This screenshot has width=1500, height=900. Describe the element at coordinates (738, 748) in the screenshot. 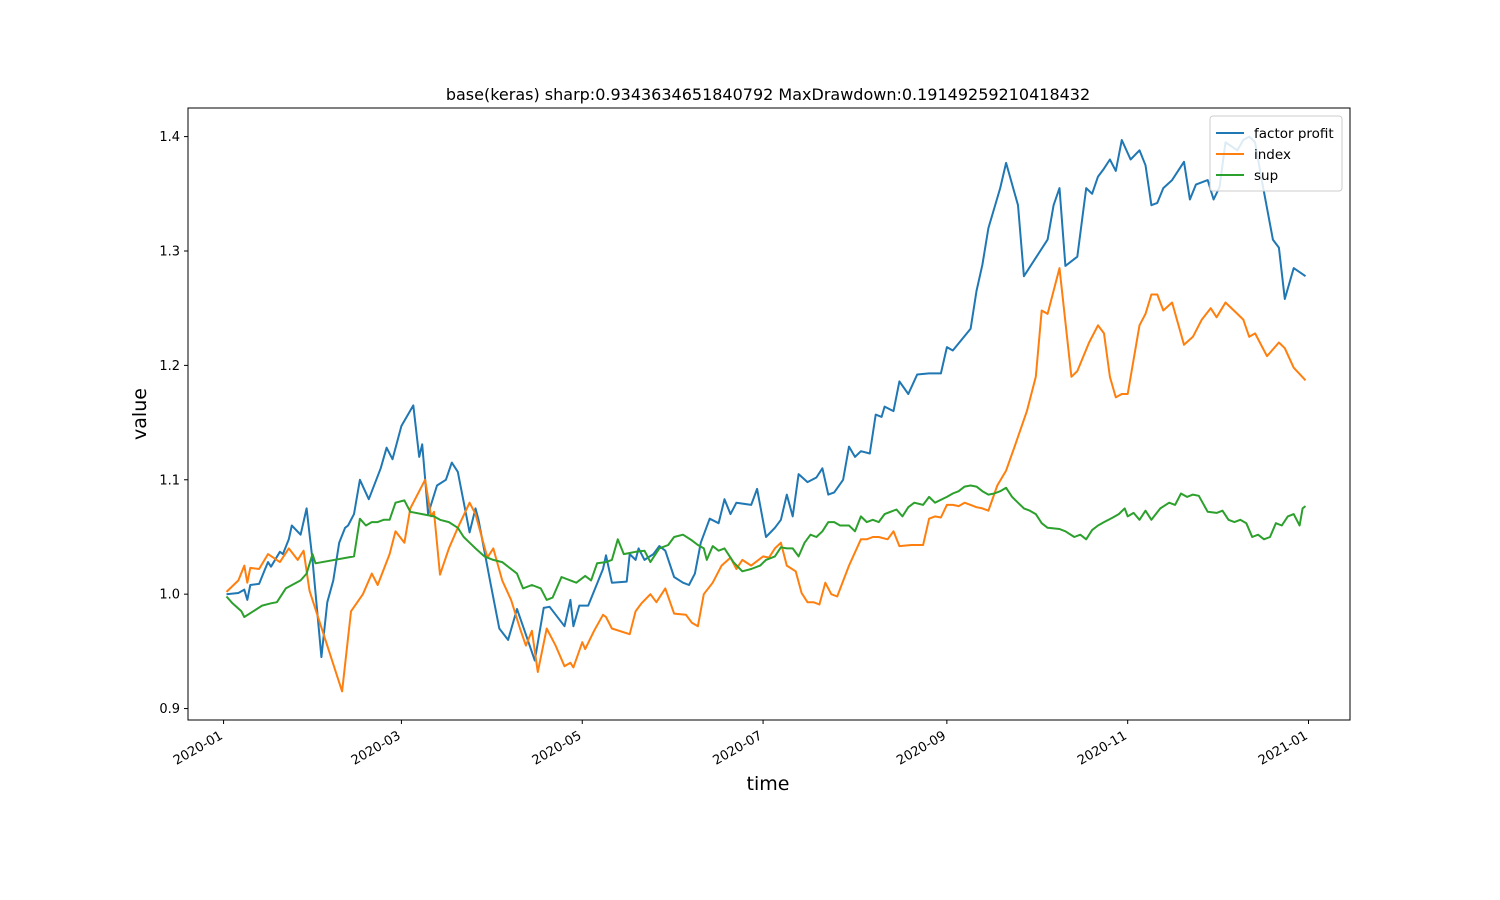

I see `x-tick-label: 2020-07` at that location.